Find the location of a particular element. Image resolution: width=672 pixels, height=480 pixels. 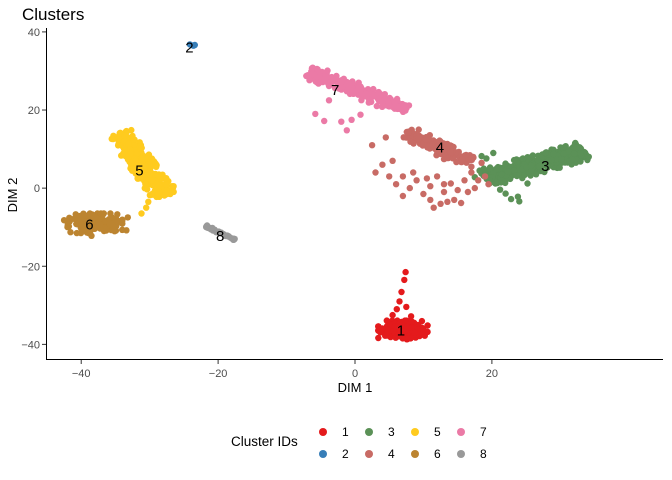

cluster-2-label: 2 is located at coordinates (189, 48).